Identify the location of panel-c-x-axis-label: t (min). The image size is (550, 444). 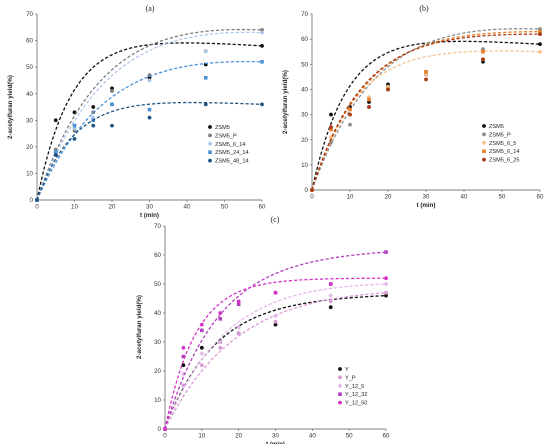
(275, 442).